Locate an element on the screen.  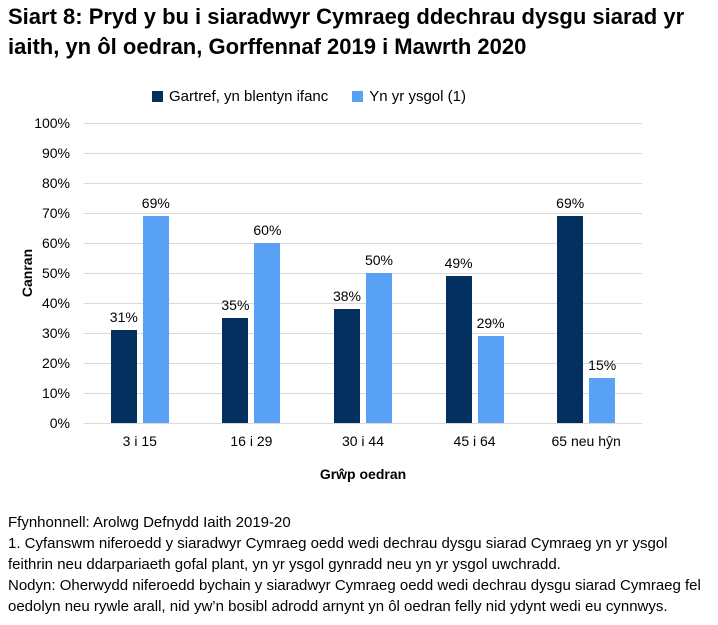
y-tick-label: 100% is located at coordinates (52, 123).